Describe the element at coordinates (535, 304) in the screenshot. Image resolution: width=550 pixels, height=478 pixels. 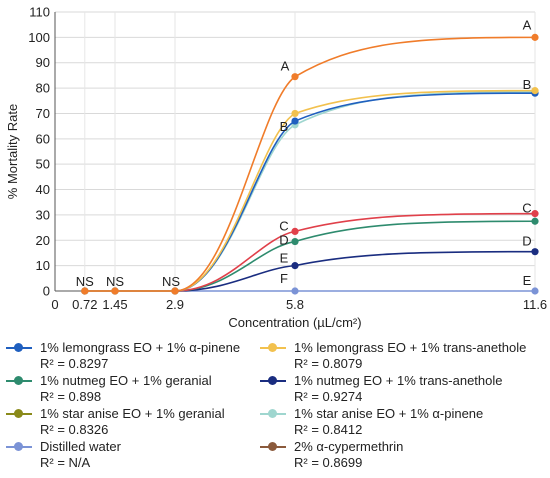
I see `x-tick-label: 11.6` at that location.